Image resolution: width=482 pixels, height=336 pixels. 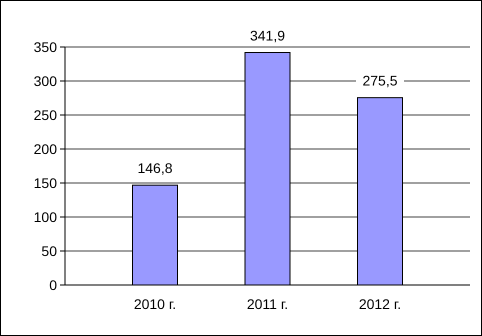 What do you see at coordinates (155, 168) in the screenshot?
I see `data-label: 146,8` at bounding box center [155, 168].